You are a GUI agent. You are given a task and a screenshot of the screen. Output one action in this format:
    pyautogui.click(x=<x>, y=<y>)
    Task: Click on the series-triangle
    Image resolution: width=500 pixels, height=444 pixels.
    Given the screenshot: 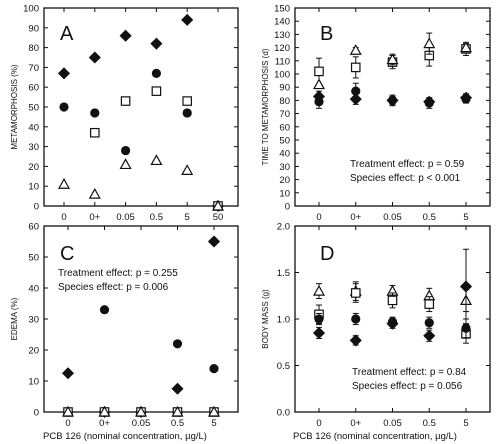 What is the action you would take?
    pyautogui.click(x=392, y=61)
    